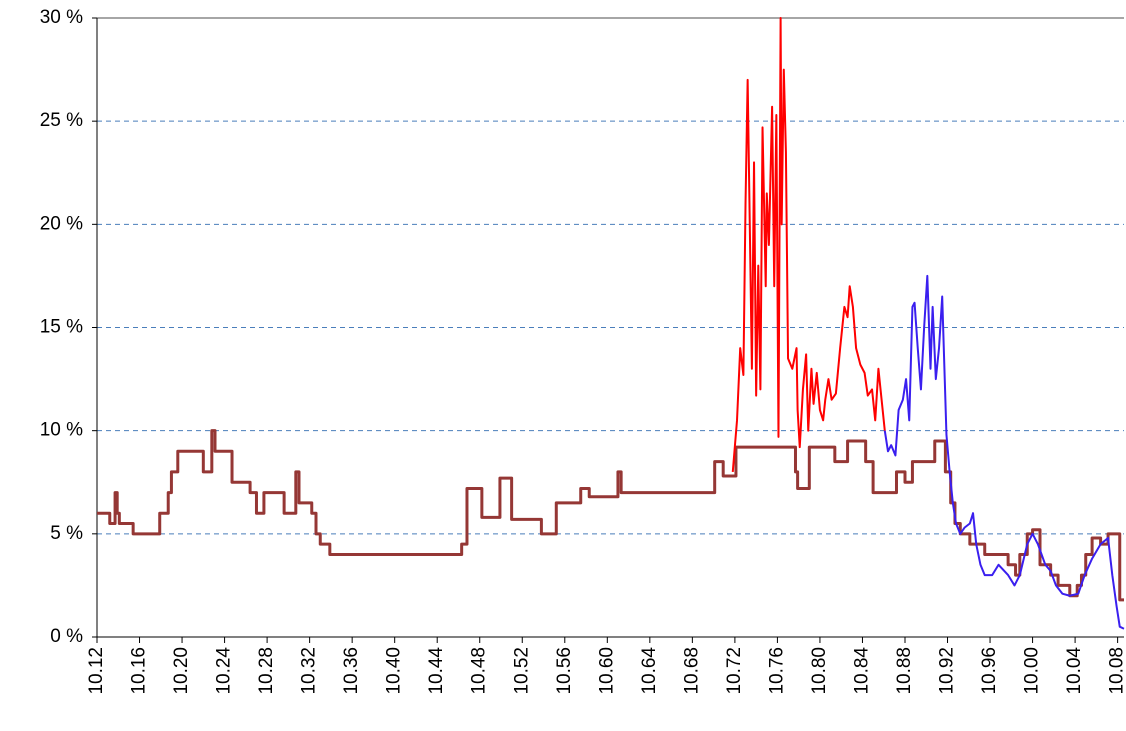 This screenshot has width=1126, height=731. What do you see at coordinates (224, 671) in the screenshot?
I see `x-tick-label: 10.24` at bounding box center [224, 671].